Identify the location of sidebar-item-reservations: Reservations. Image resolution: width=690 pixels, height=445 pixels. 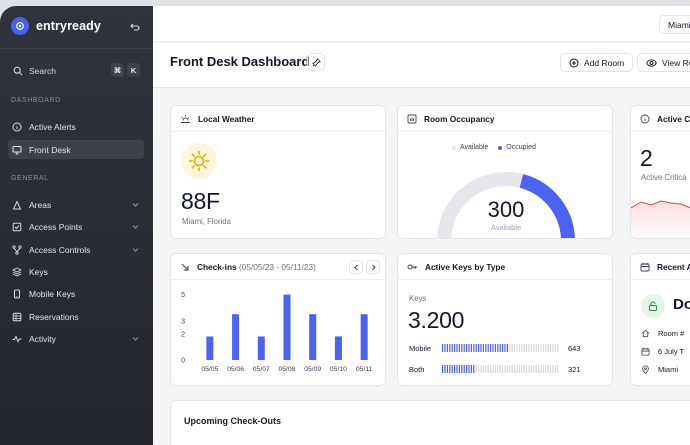
(76, 316).